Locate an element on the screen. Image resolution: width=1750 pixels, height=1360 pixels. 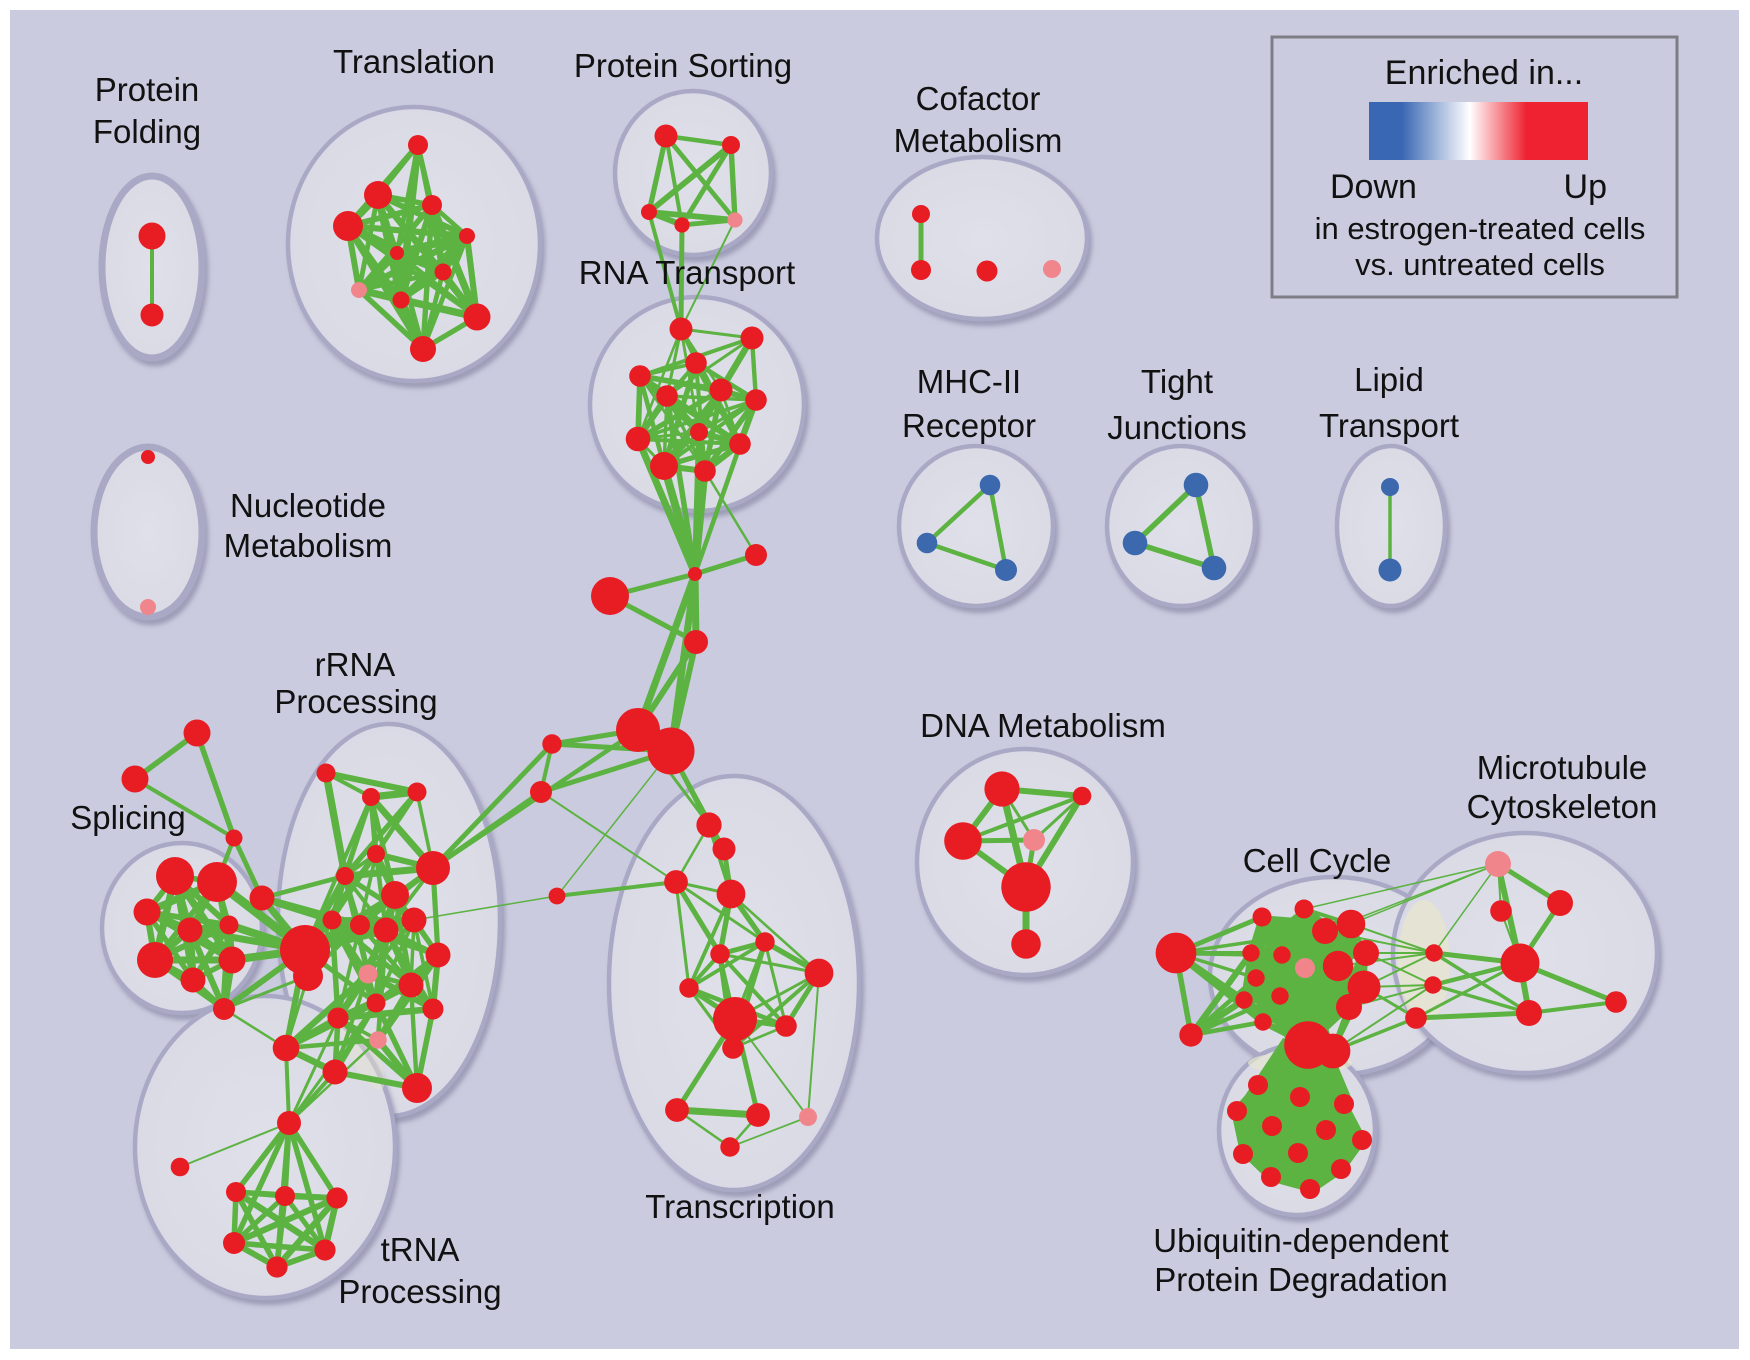
svg-text: Cofactor is located at coordinates (978, 98).